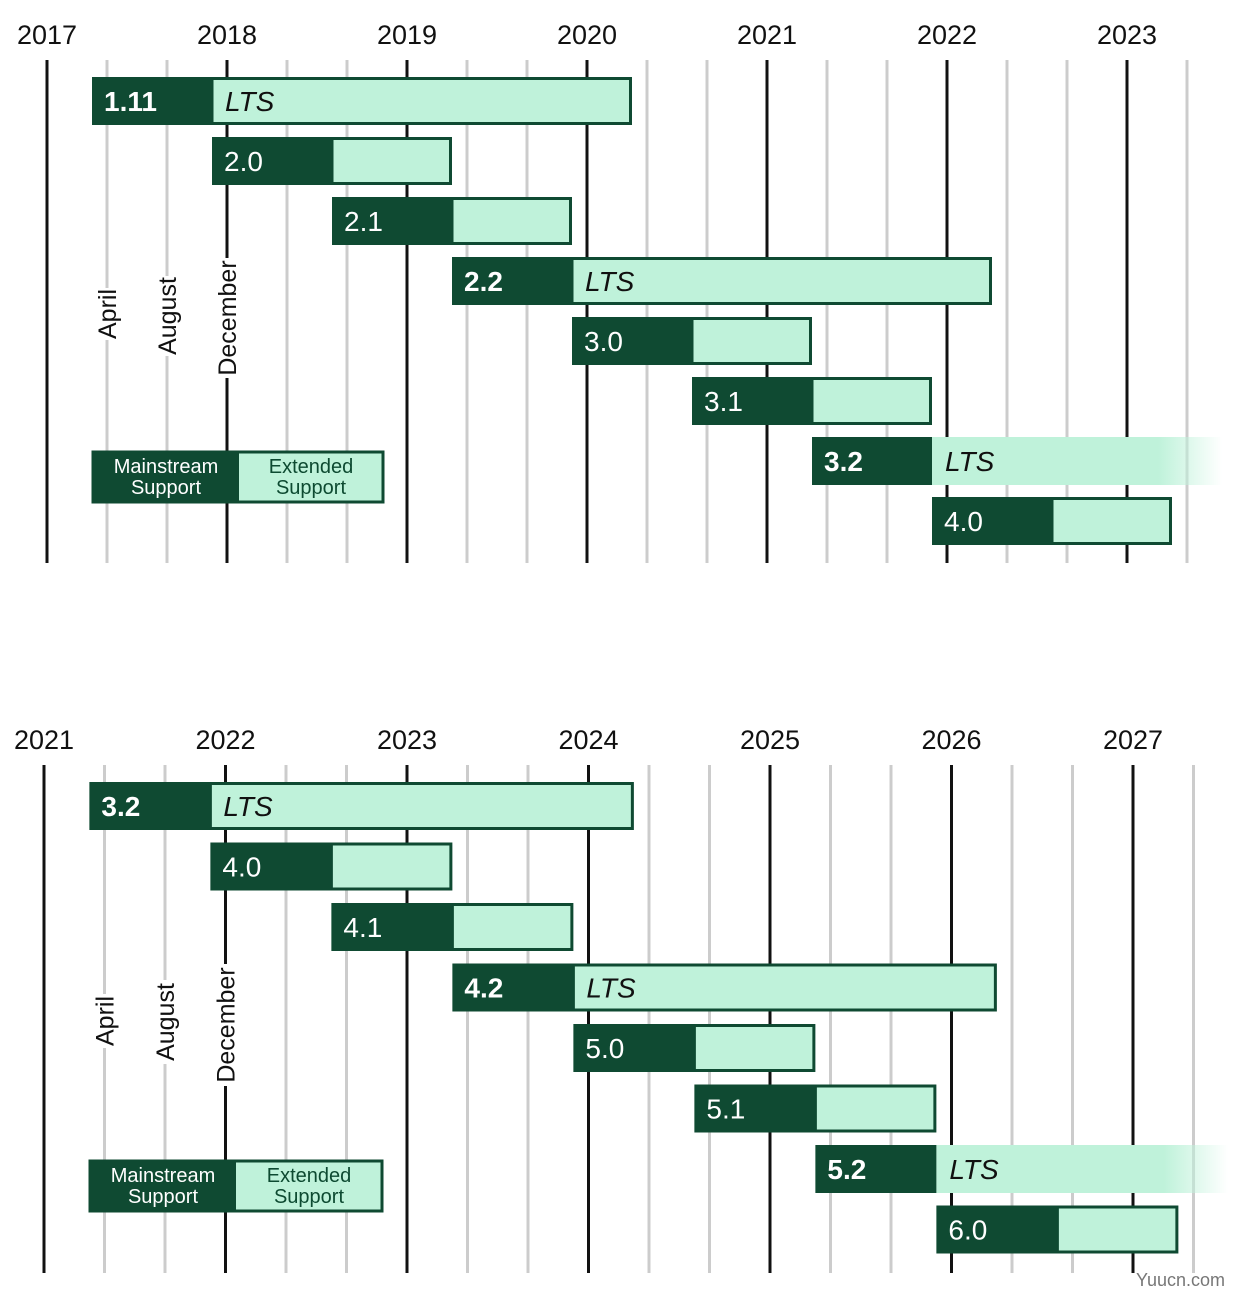  Describe the element at coordinates (587, 35) in the screenshot. I see `year-tick-label: 2020` at that location.